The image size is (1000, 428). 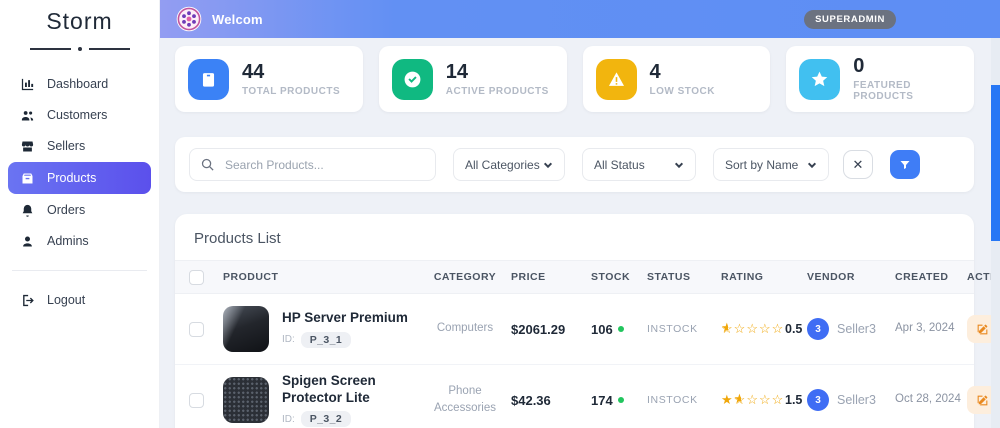 I want to click on select-all-checkbox, so click(x=196, y=277).